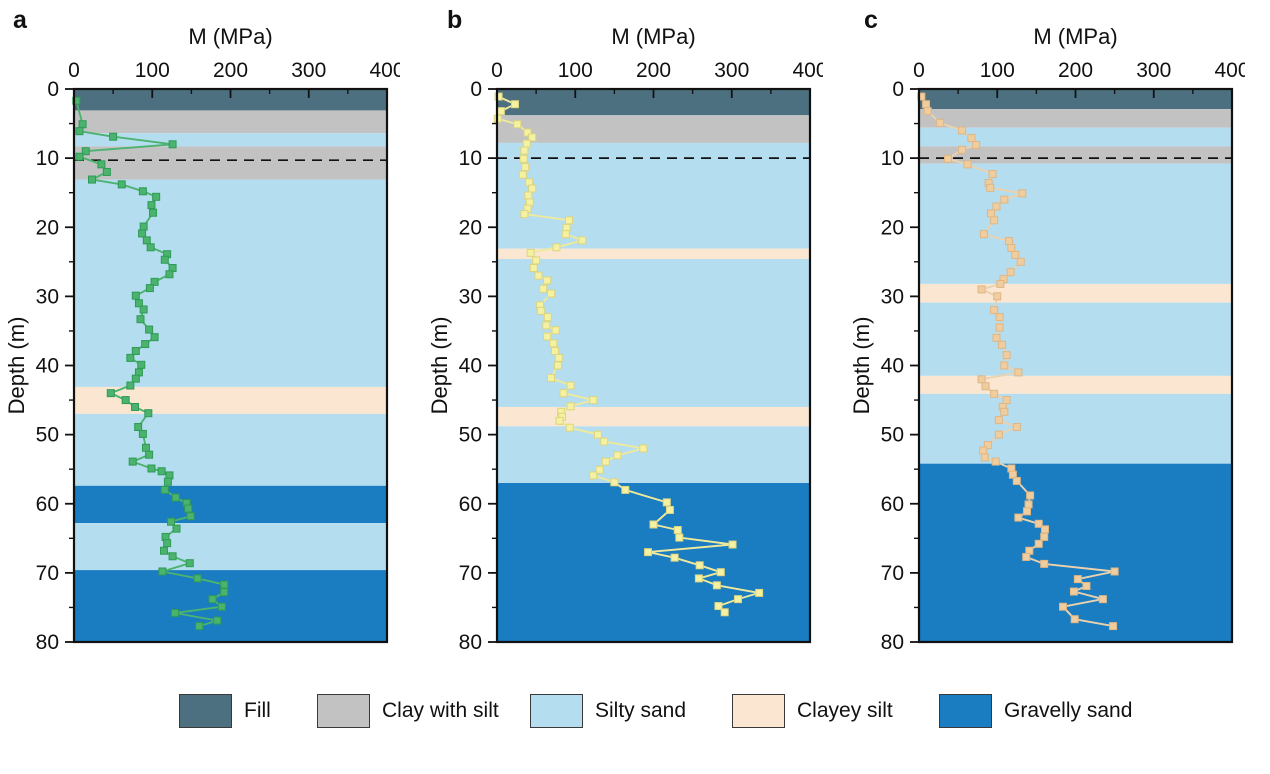 Image resolution: width=1270 pixels, height=774 pixels. I want to click on y-tick-label: 20, so click(892, 227).